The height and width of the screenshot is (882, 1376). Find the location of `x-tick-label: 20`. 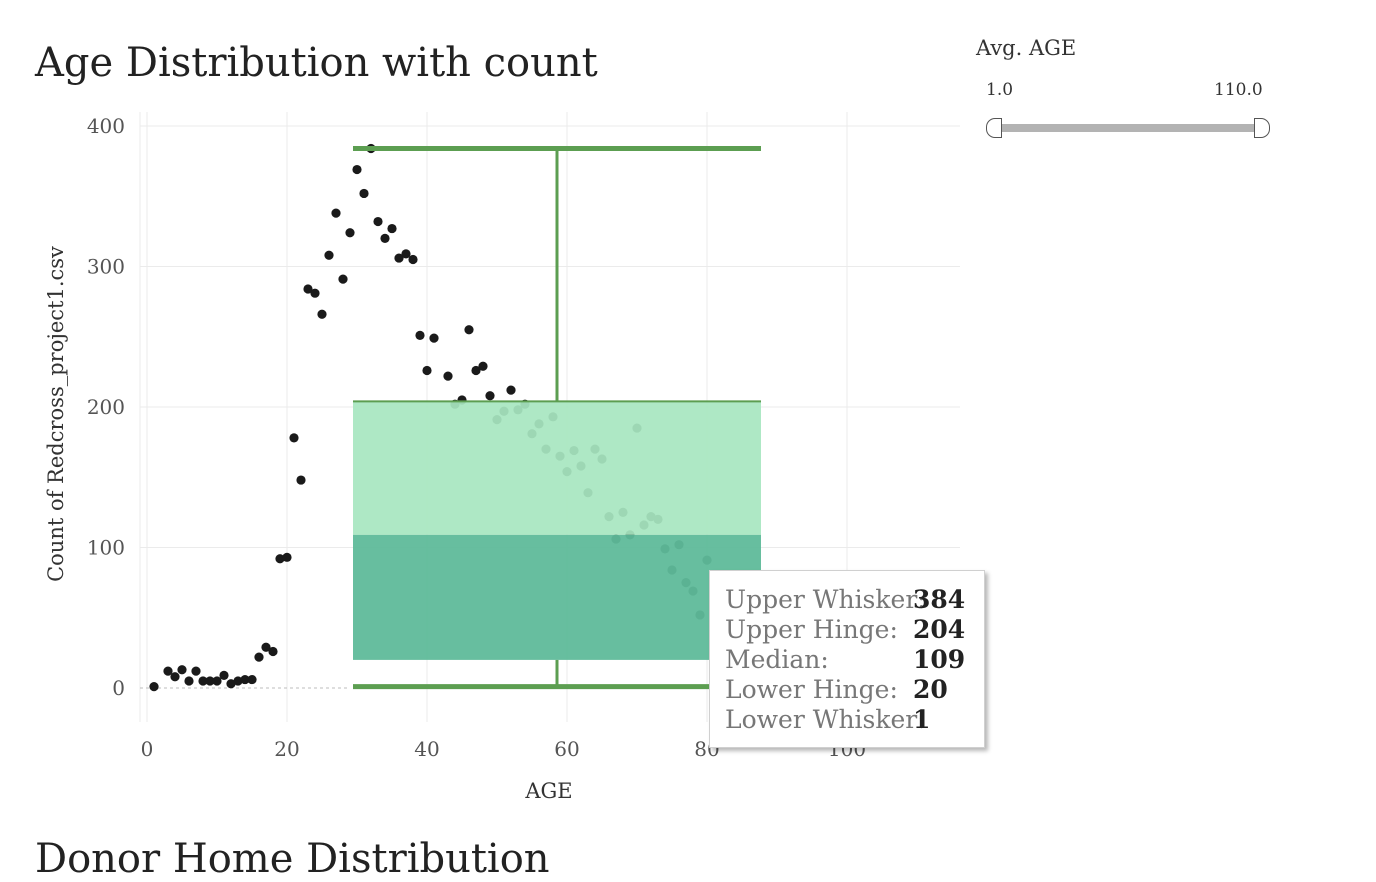

x-tick-label: 20 is located at coordinates (286, 749).